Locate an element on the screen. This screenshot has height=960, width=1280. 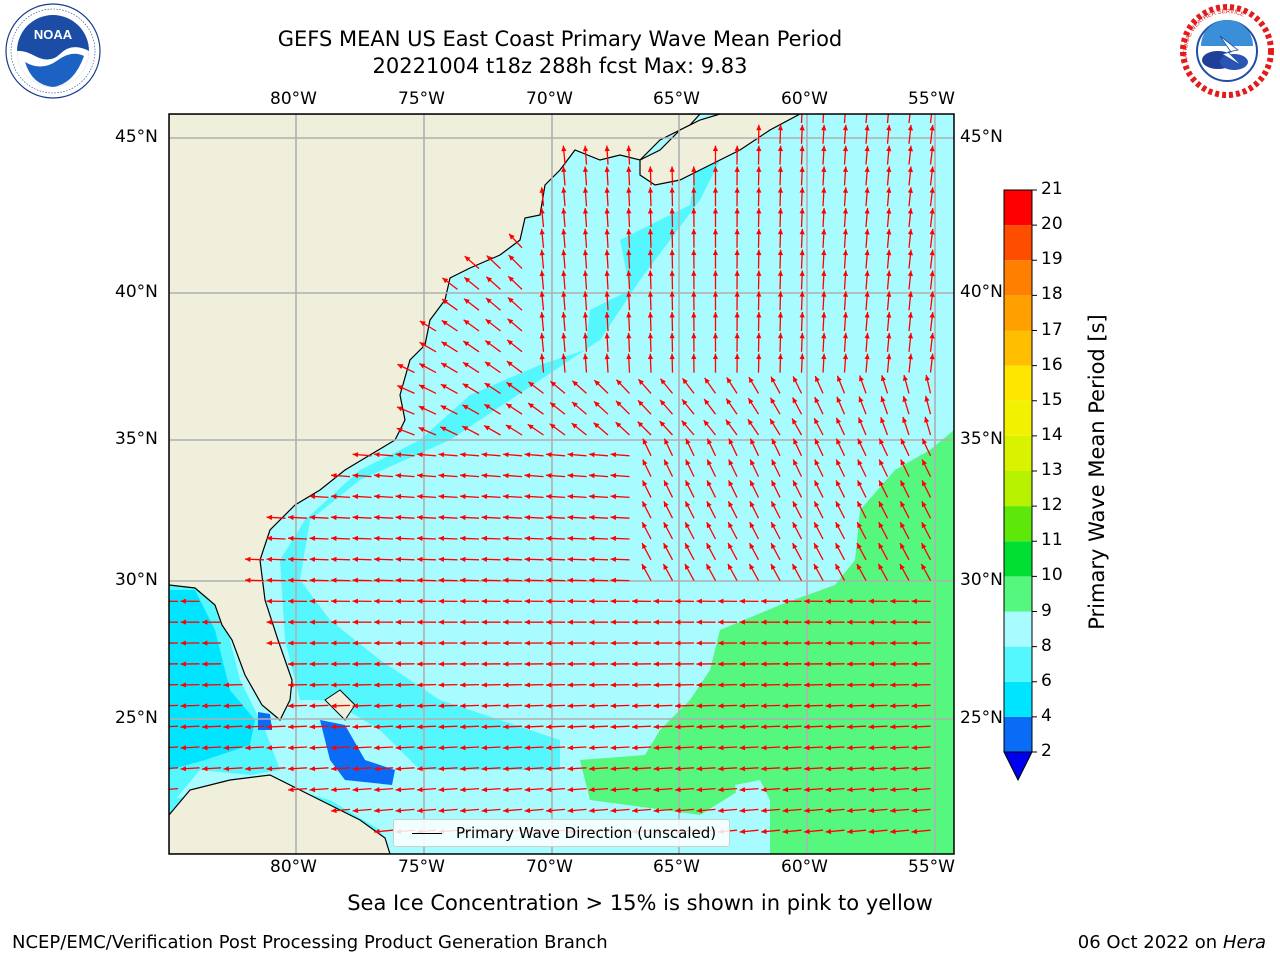
colorbar-band is located at coordinates (1018, 699).